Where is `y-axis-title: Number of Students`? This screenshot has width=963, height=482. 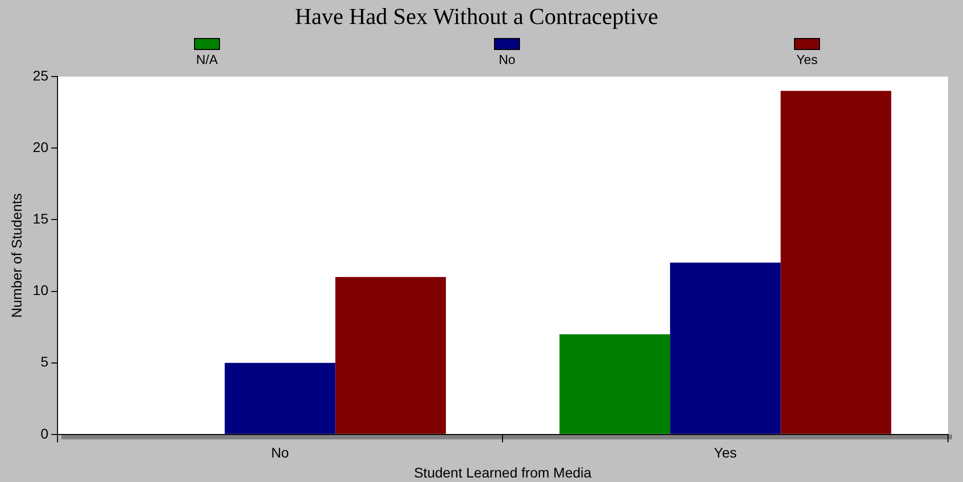
y-axis-title: Number of Students is located at coordinates (16, 255).